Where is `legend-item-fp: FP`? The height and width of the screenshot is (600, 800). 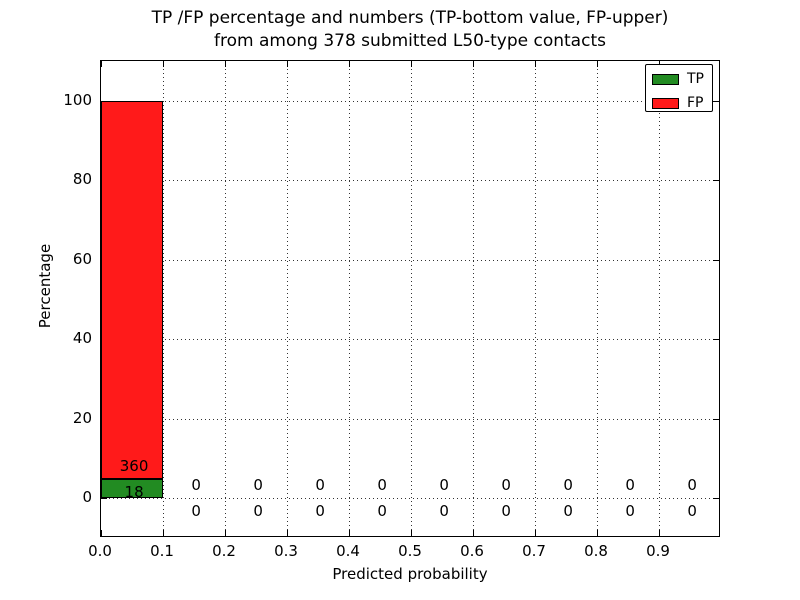 legend-item-fp: FP is located at coordinates (679, 103).